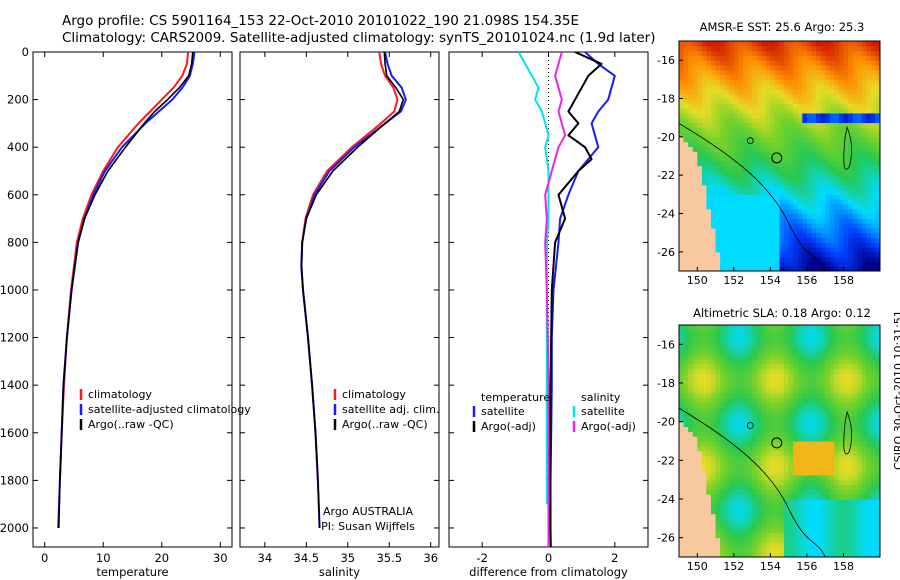 The width and height of the screenshot is (900, 580). What do you see at coordinates (782, 27) in the screenshot?
I see `sst-map-title: AMSR-E SST: 25.6 Argo: 25.3` at bounding box center [782, 27].